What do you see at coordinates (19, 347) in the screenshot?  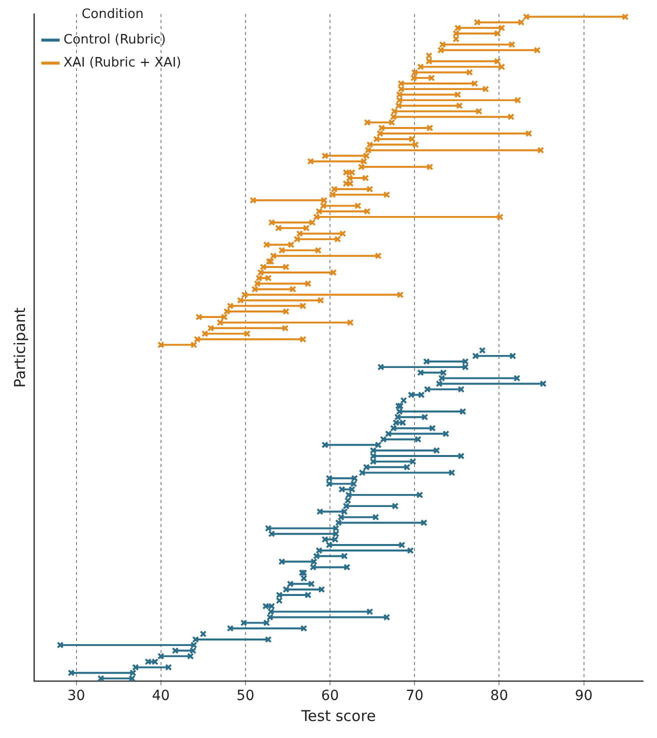 I see `y-axis-title: Participant` at bounding box center [19, 347].